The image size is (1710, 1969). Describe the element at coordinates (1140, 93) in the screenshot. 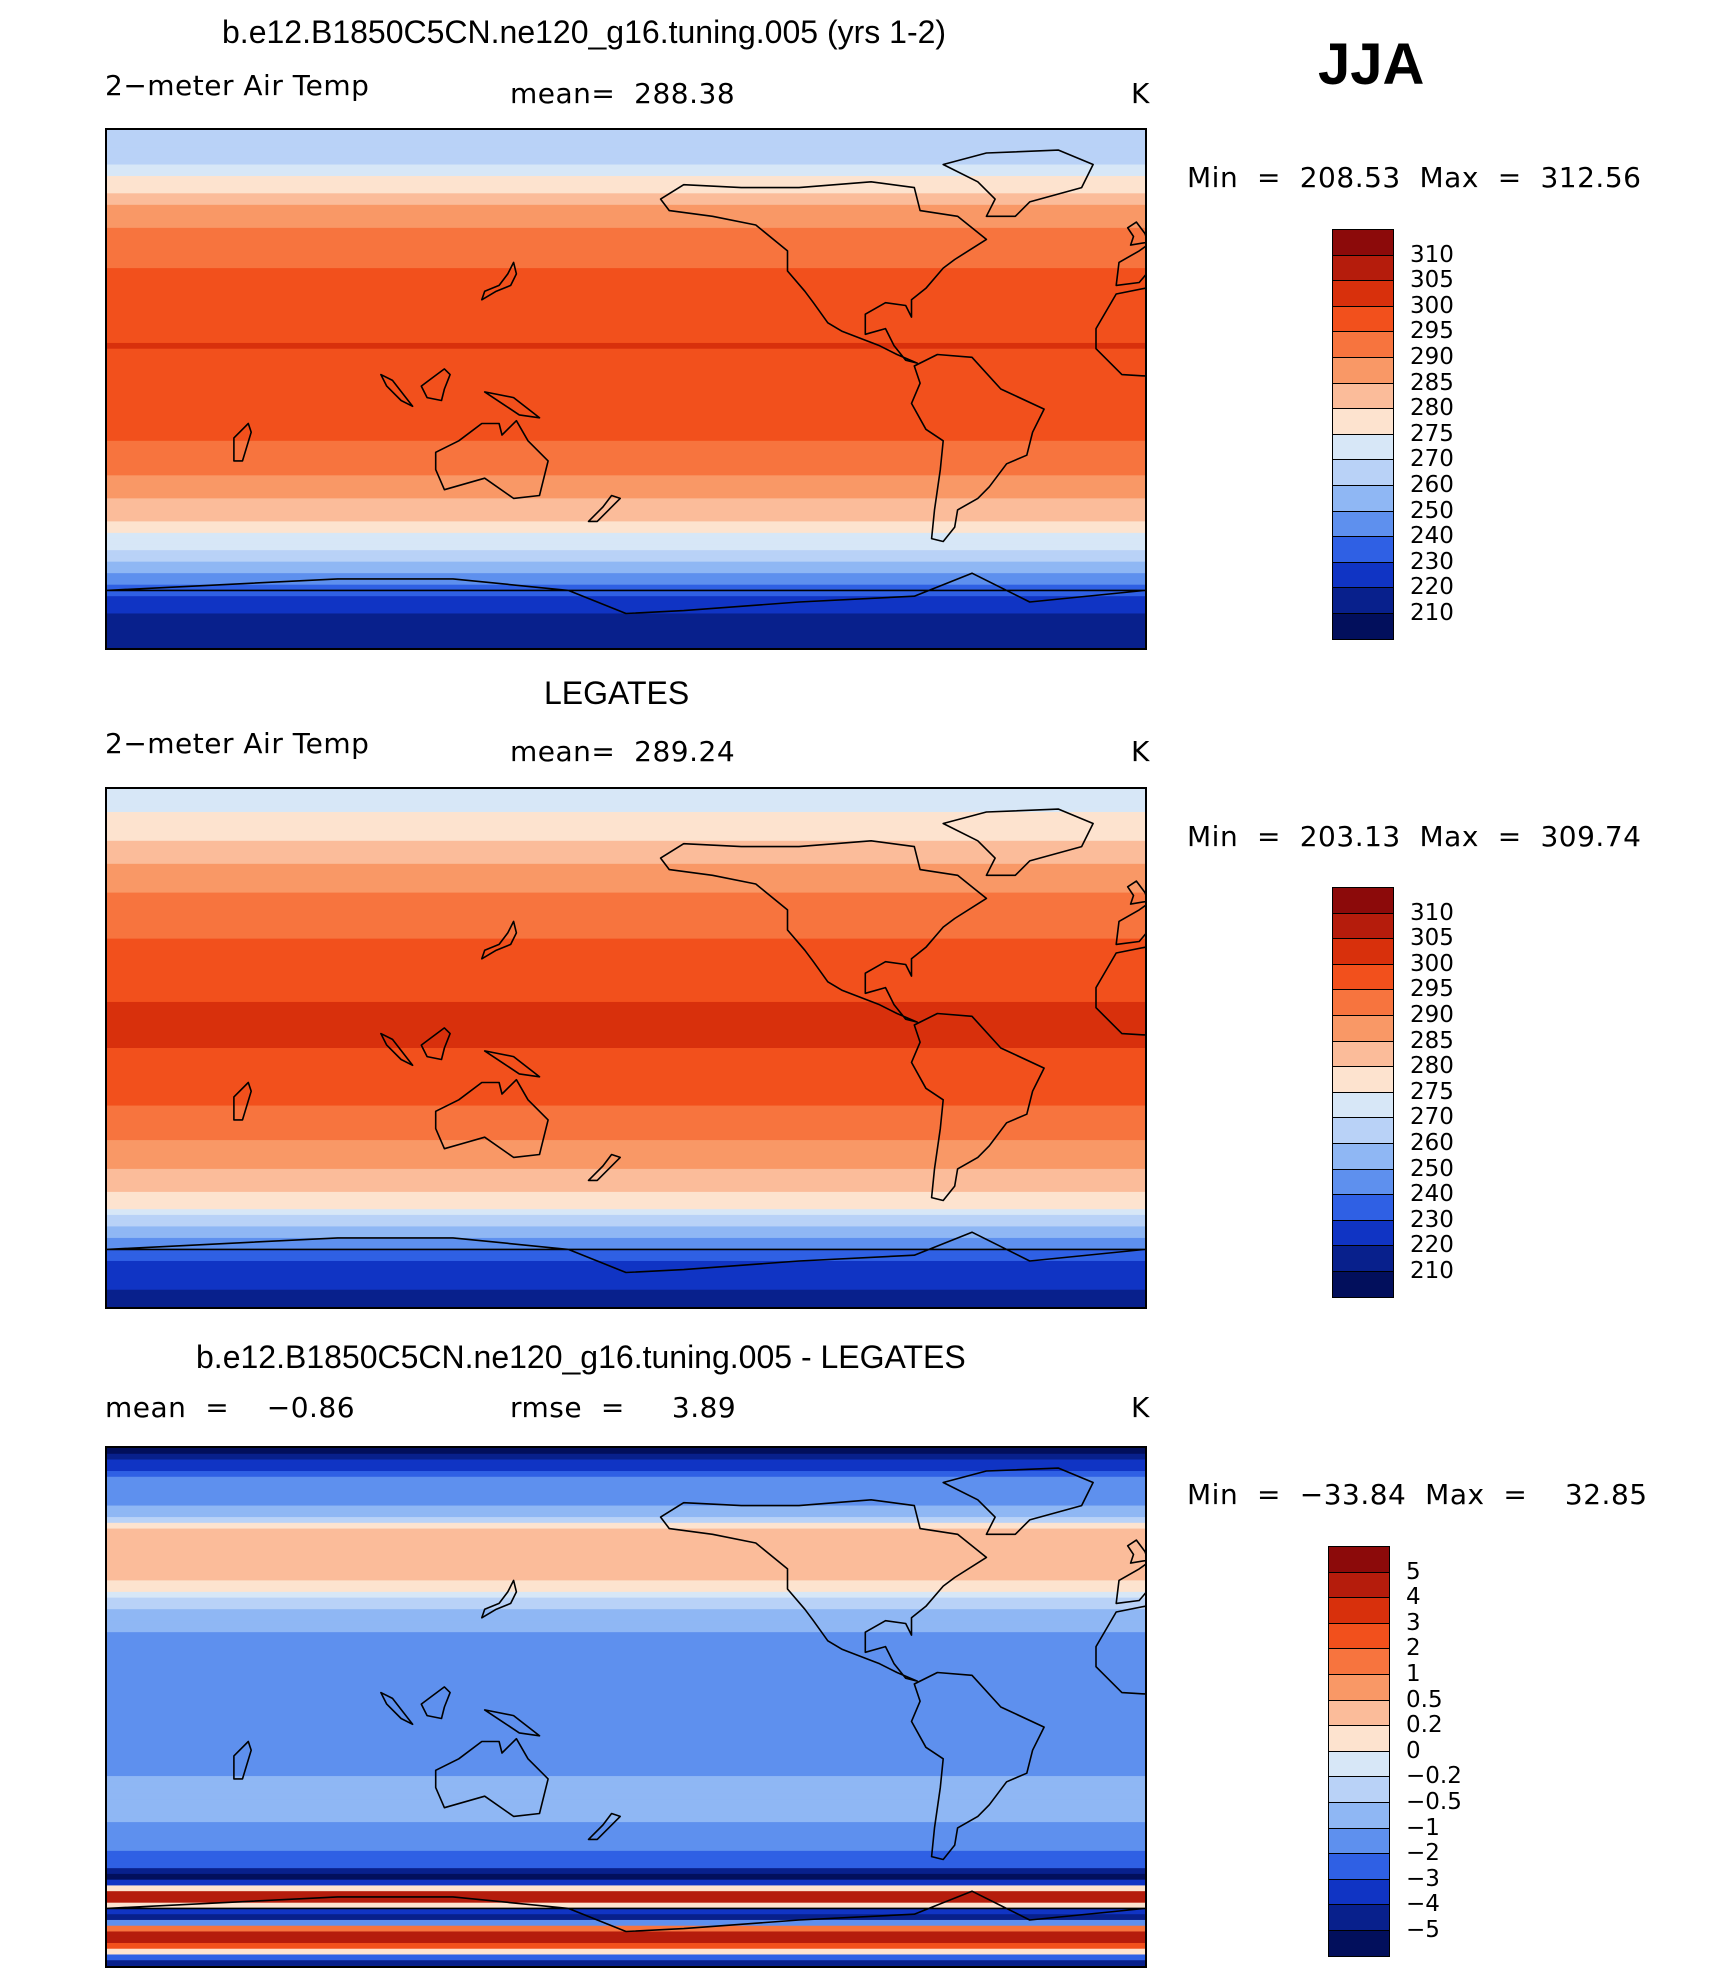

I see `panel1-units-label: K` at that location.